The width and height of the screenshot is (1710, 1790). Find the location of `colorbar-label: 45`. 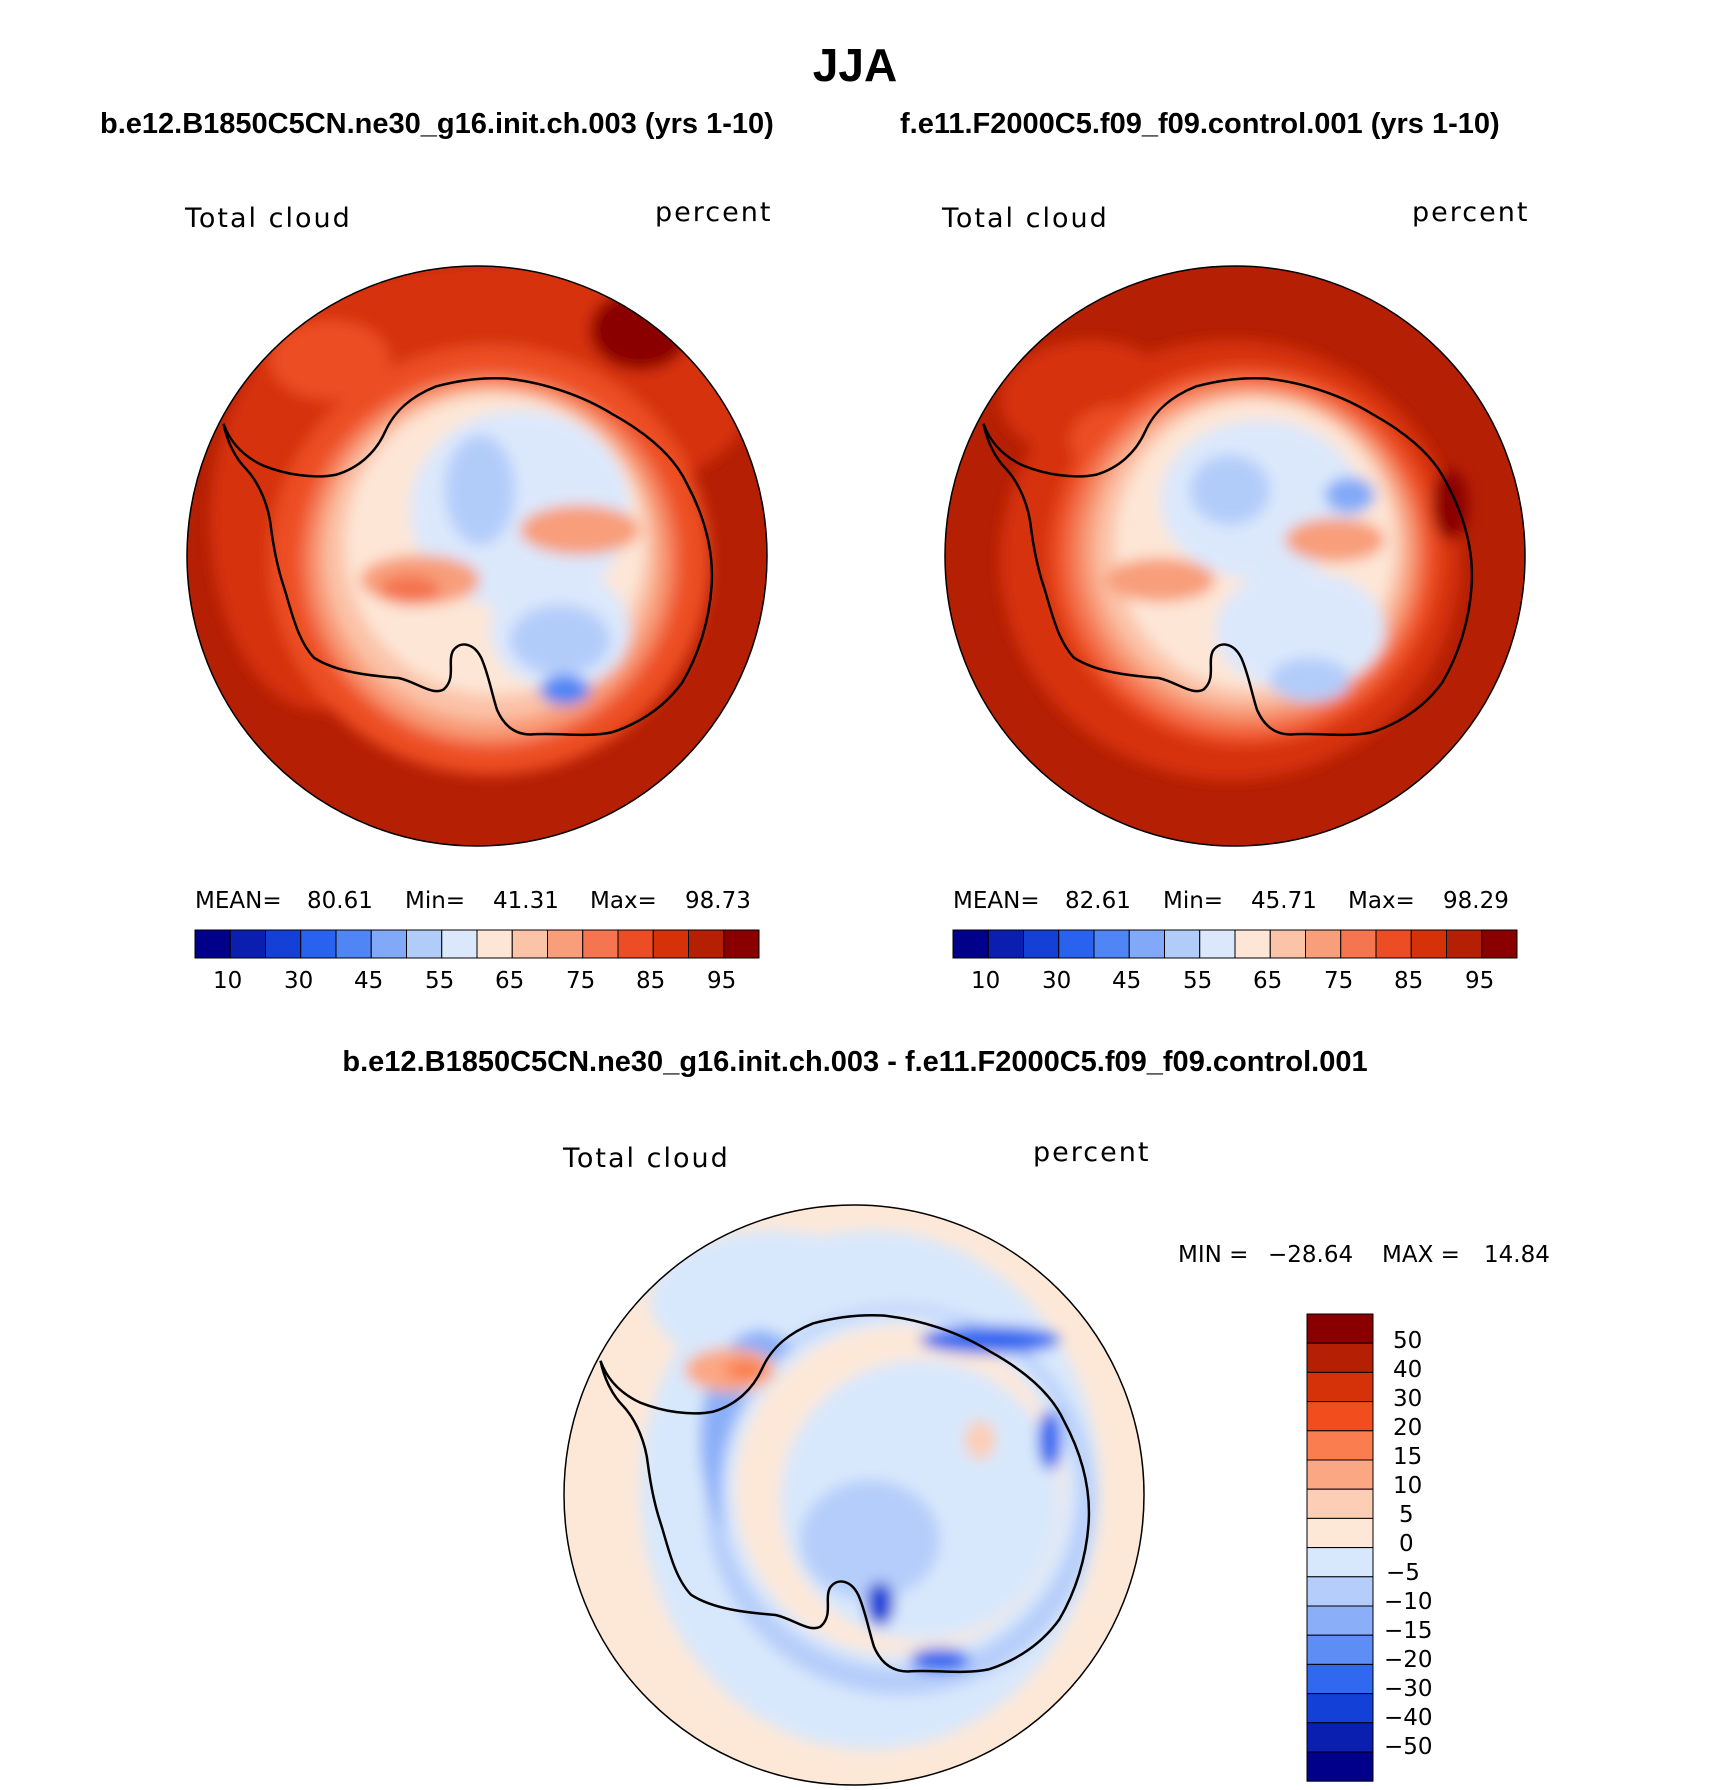

colorbar-label: 45 is located at coordinates (1127, 981).